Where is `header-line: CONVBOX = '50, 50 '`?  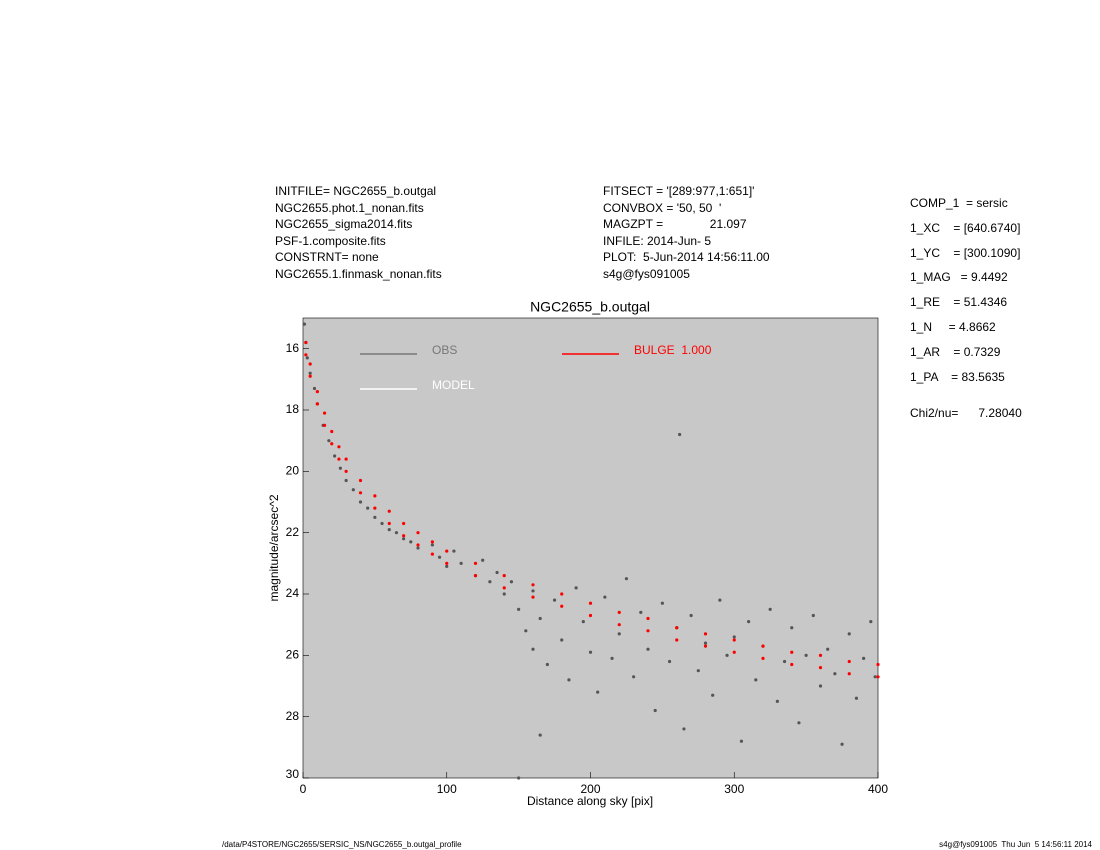
header-line: CONVBOX = '50, 50 ' is located at coordinates (662, 207).